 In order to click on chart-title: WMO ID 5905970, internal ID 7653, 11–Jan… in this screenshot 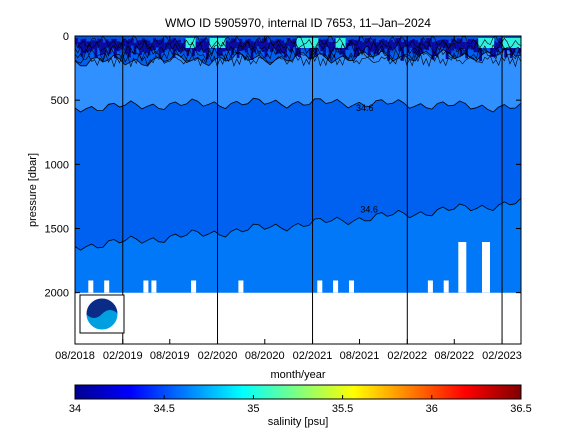, I will do `click(298, 23)`.